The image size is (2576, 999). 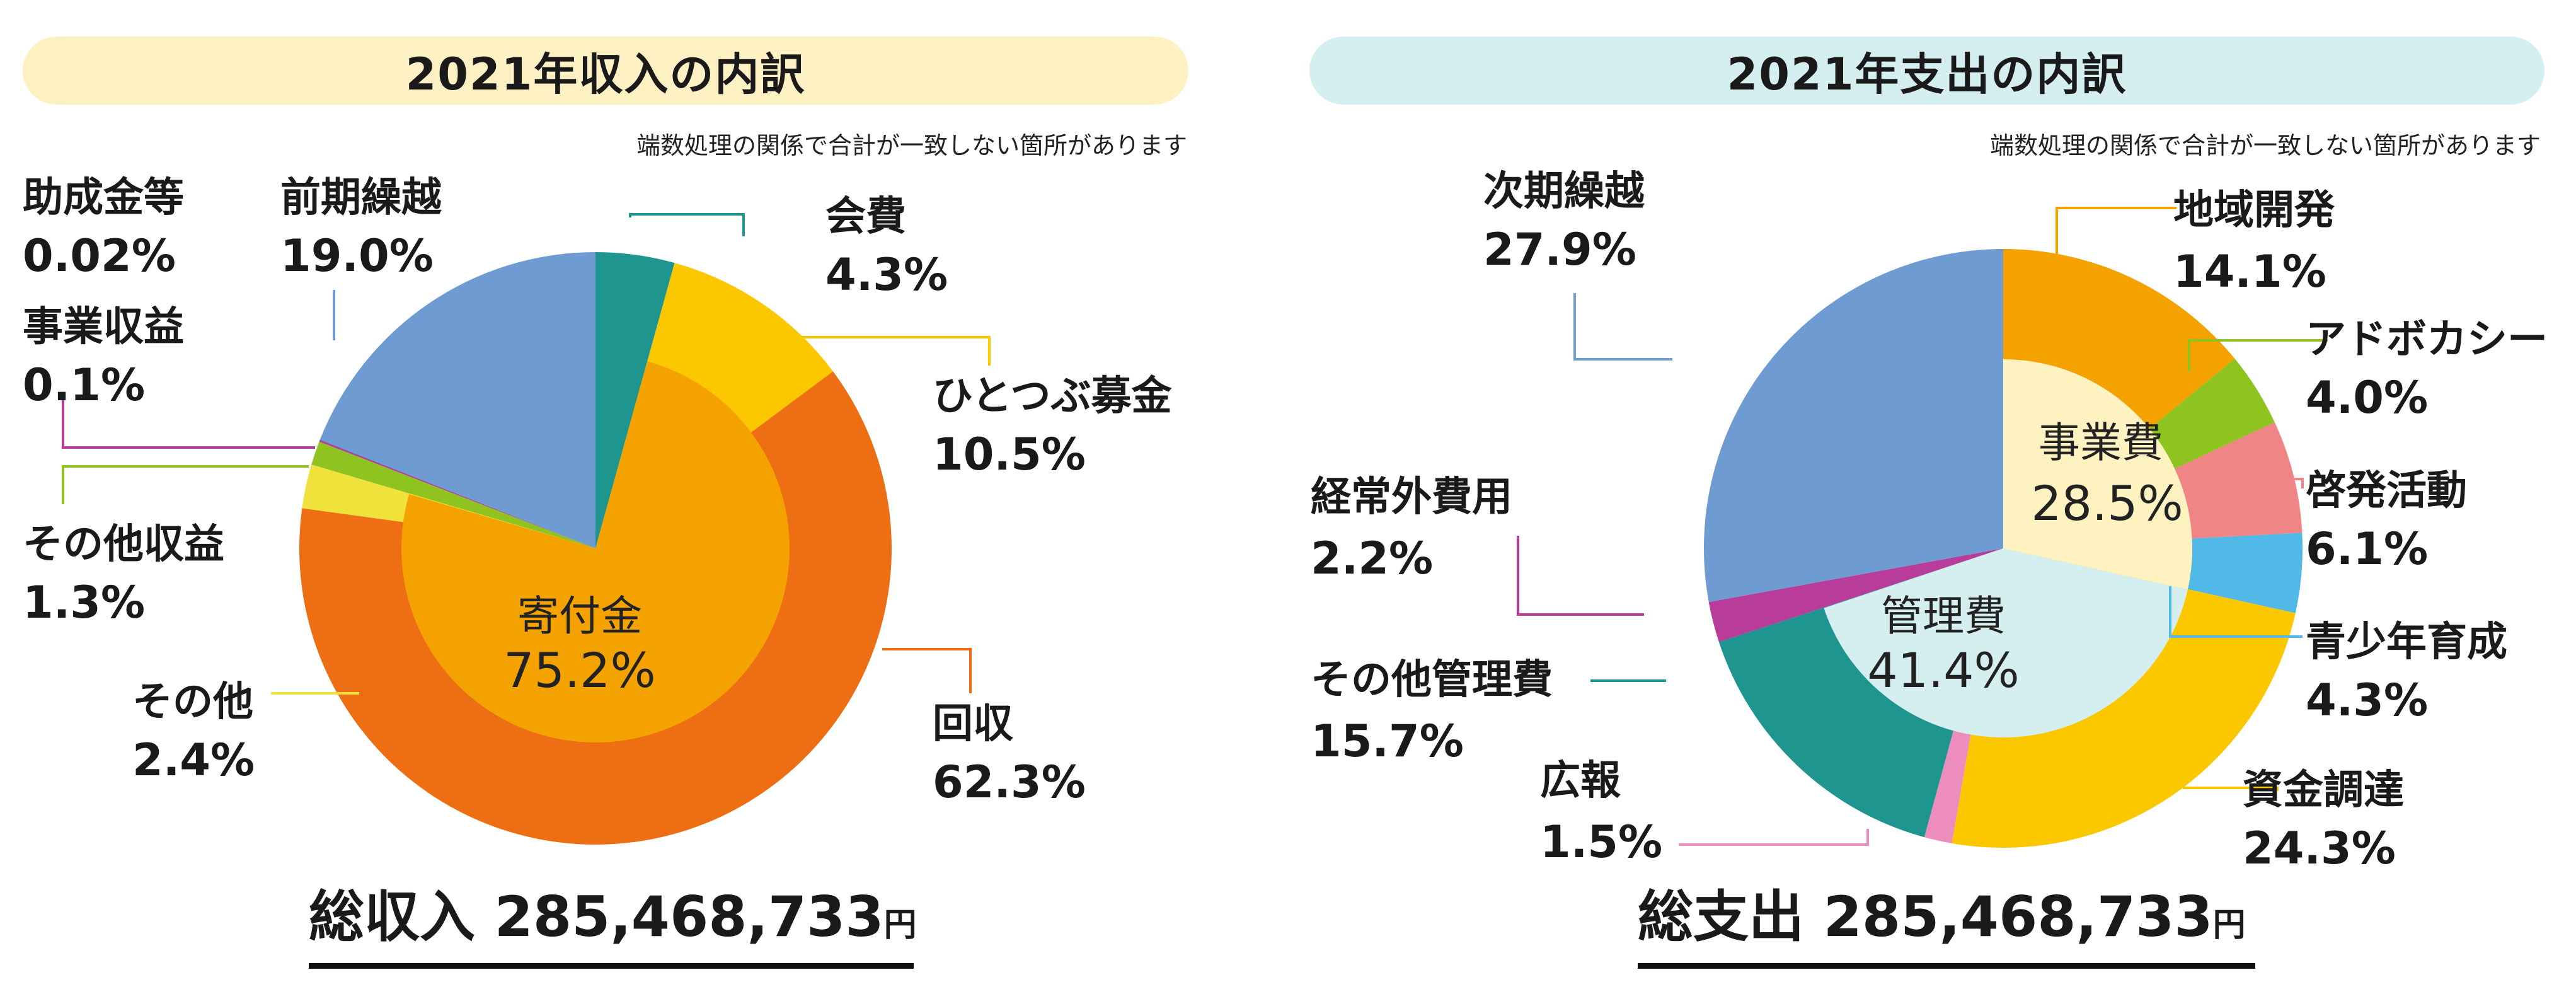 What do you see at coordinates (361, 198) in the screenshot?
I see `label-name-zenki: 前期繰越` at bounding box center [361, 198].